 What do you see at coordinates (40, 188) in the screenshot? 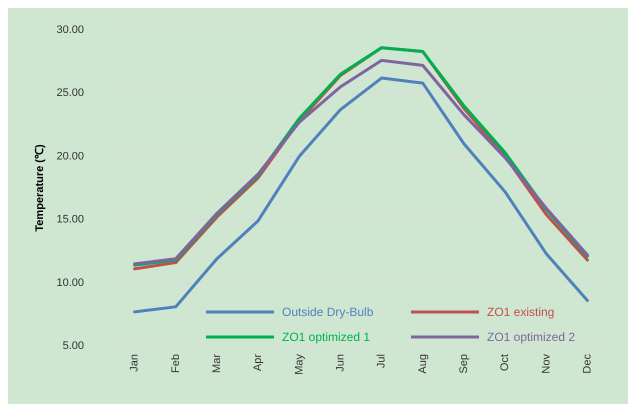
I see `y-axis-title: Temperature (℃)` at bounding box center [40, 188].